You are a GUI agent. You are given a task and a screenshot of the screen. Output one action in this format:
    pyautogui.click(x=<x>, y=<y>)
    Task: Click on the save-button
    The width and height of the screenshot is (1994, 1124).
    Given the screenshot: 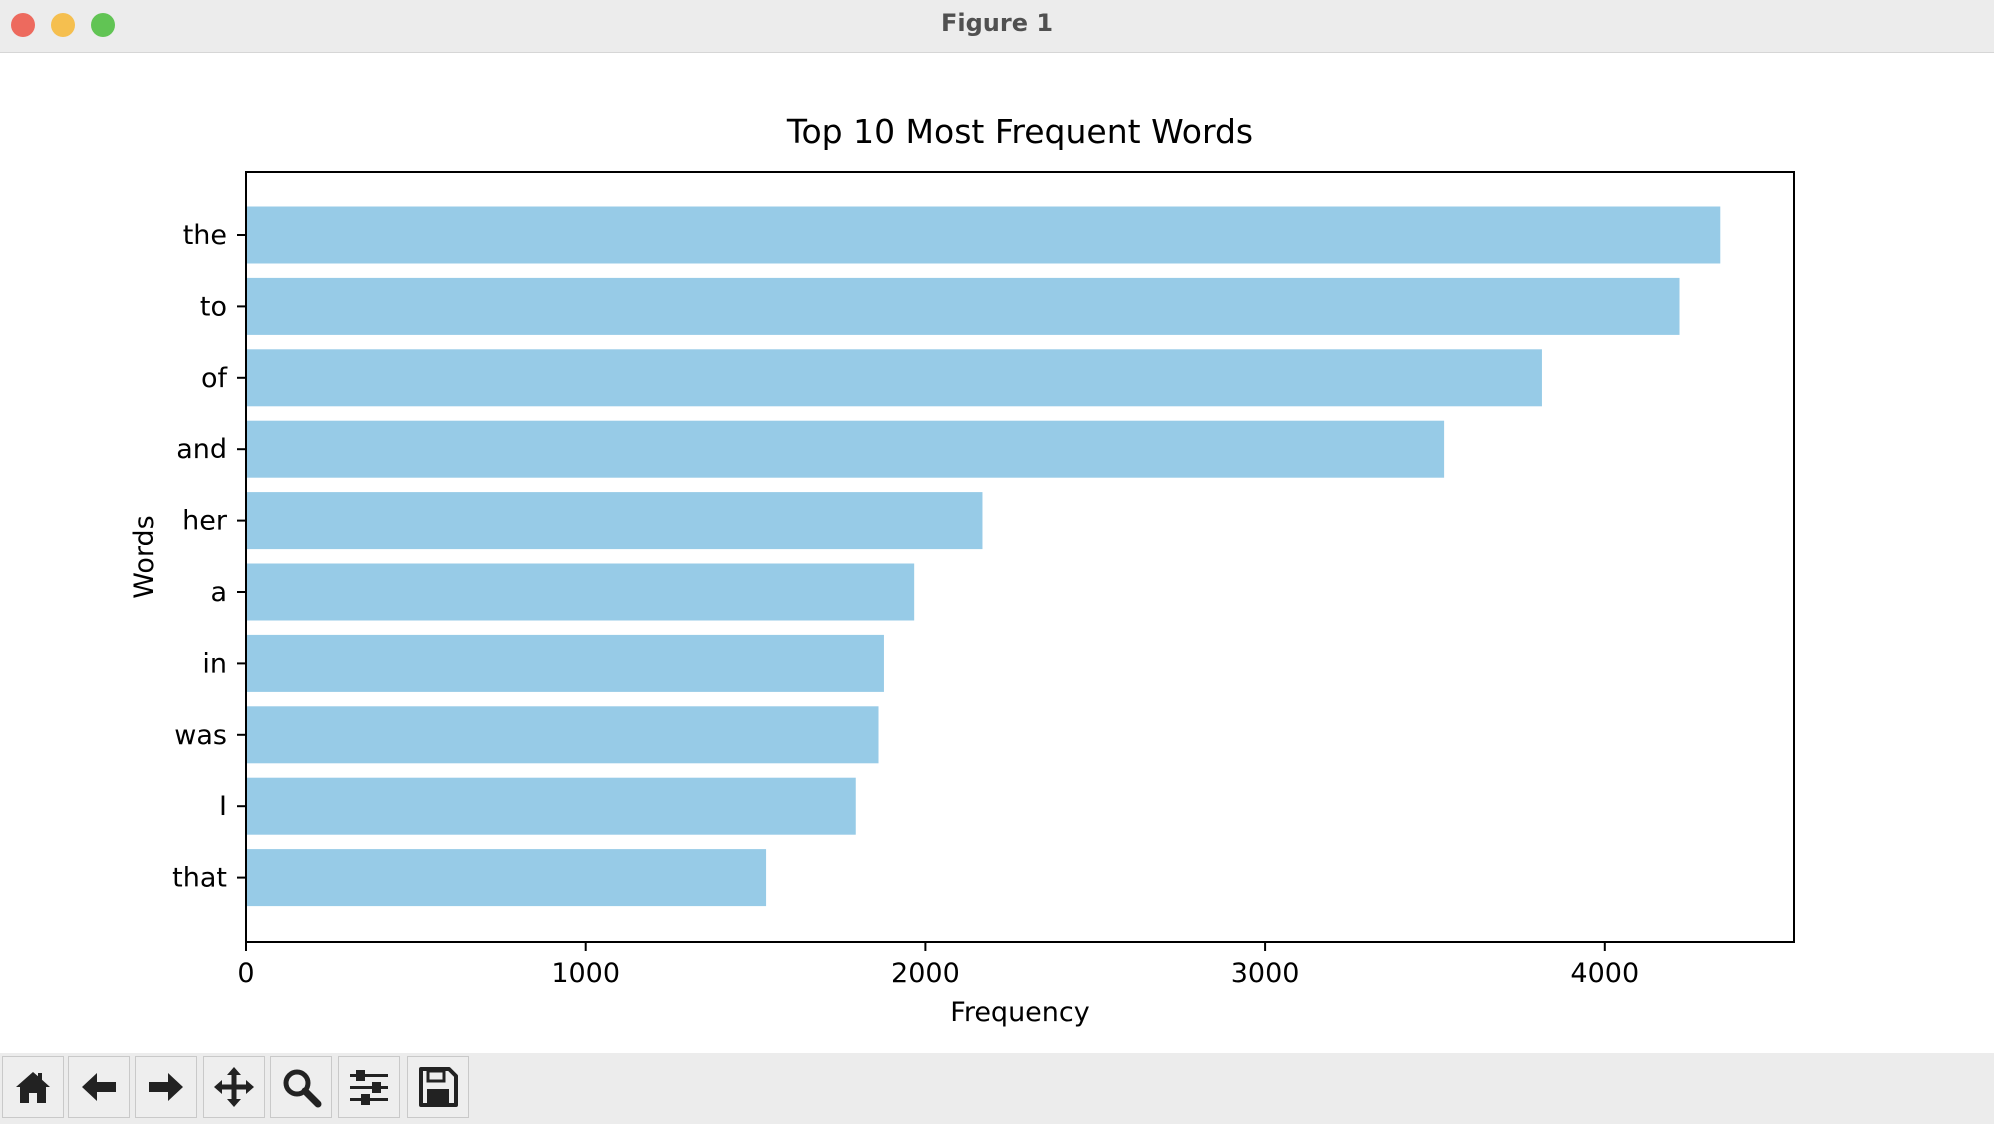 What is the action you would take?
    pyautogui.click(x=438, y=1087)
    